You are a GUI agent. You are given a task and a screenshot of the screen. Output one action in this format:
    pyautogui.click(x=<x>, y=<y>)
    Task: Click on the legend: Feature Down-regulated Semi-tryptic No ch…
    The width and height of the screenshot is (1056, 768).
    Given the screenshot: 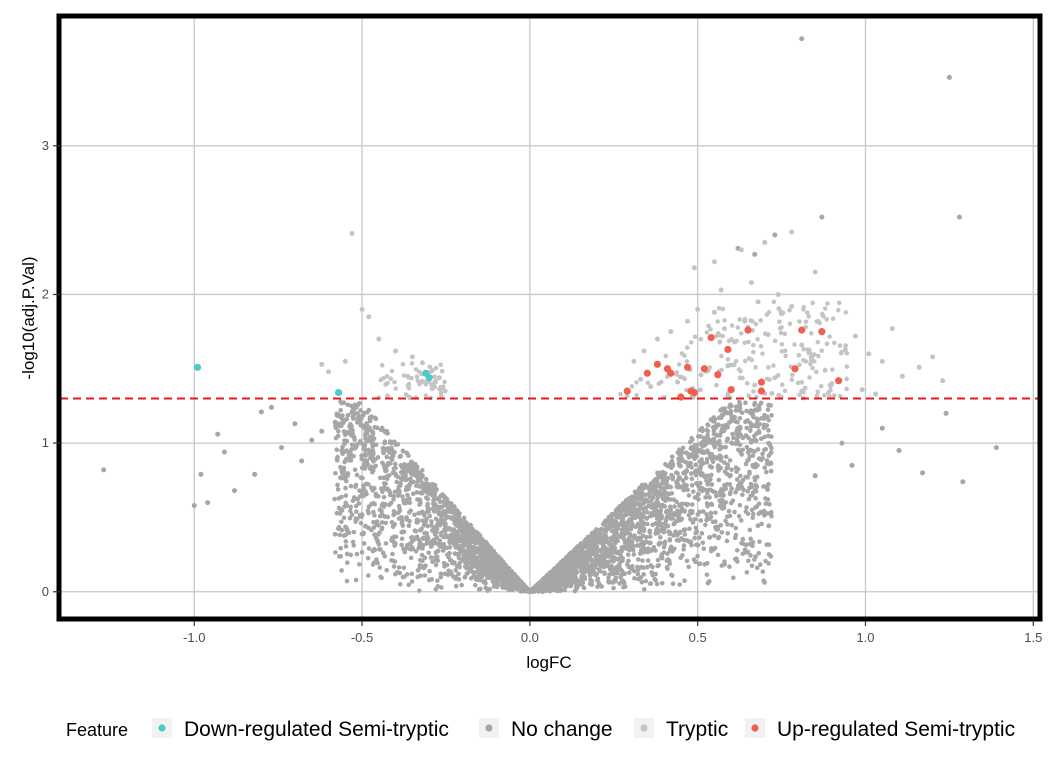 What is the action you would take?
    pyautogui.click(x=540, y=729)
    